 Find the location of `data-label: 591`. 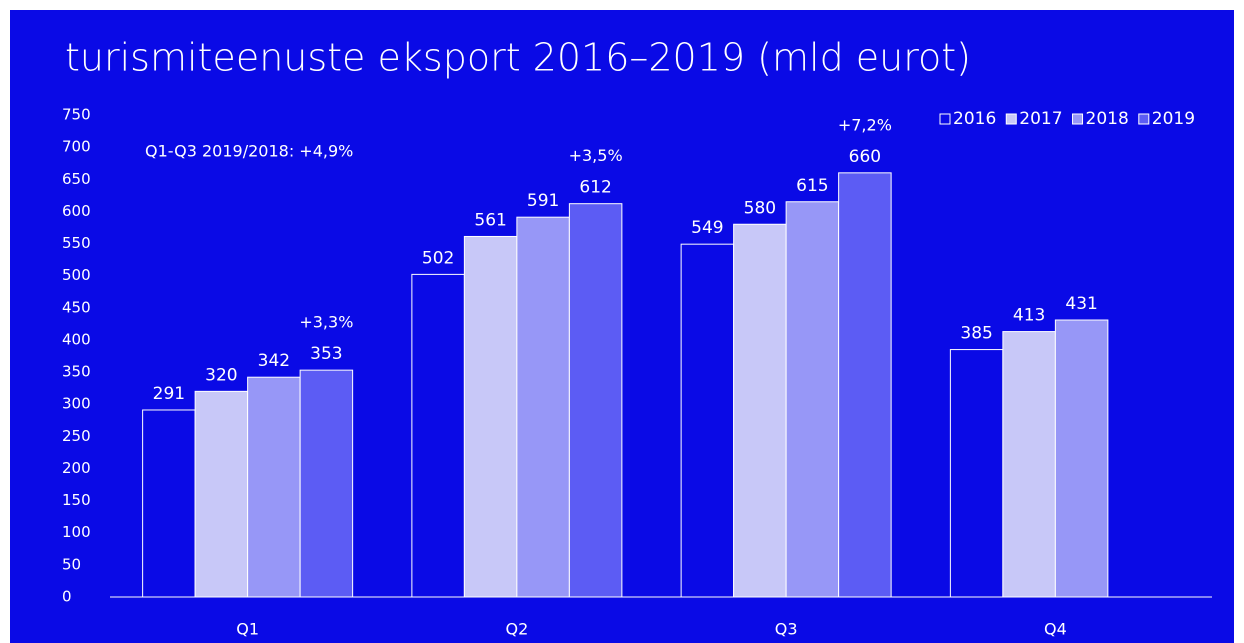

data-label: 591 is located at coordinates (543, 201).